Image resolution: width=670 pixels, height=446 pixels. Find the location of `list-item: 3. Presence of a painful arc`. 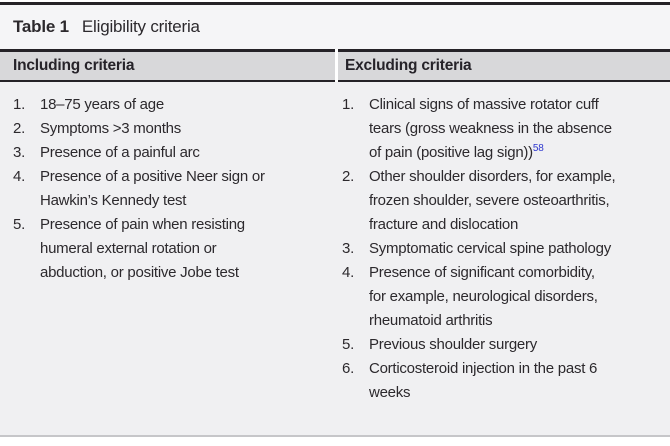

list-item: 3. Presence of a painful arc is located at coordinates (174, 153).